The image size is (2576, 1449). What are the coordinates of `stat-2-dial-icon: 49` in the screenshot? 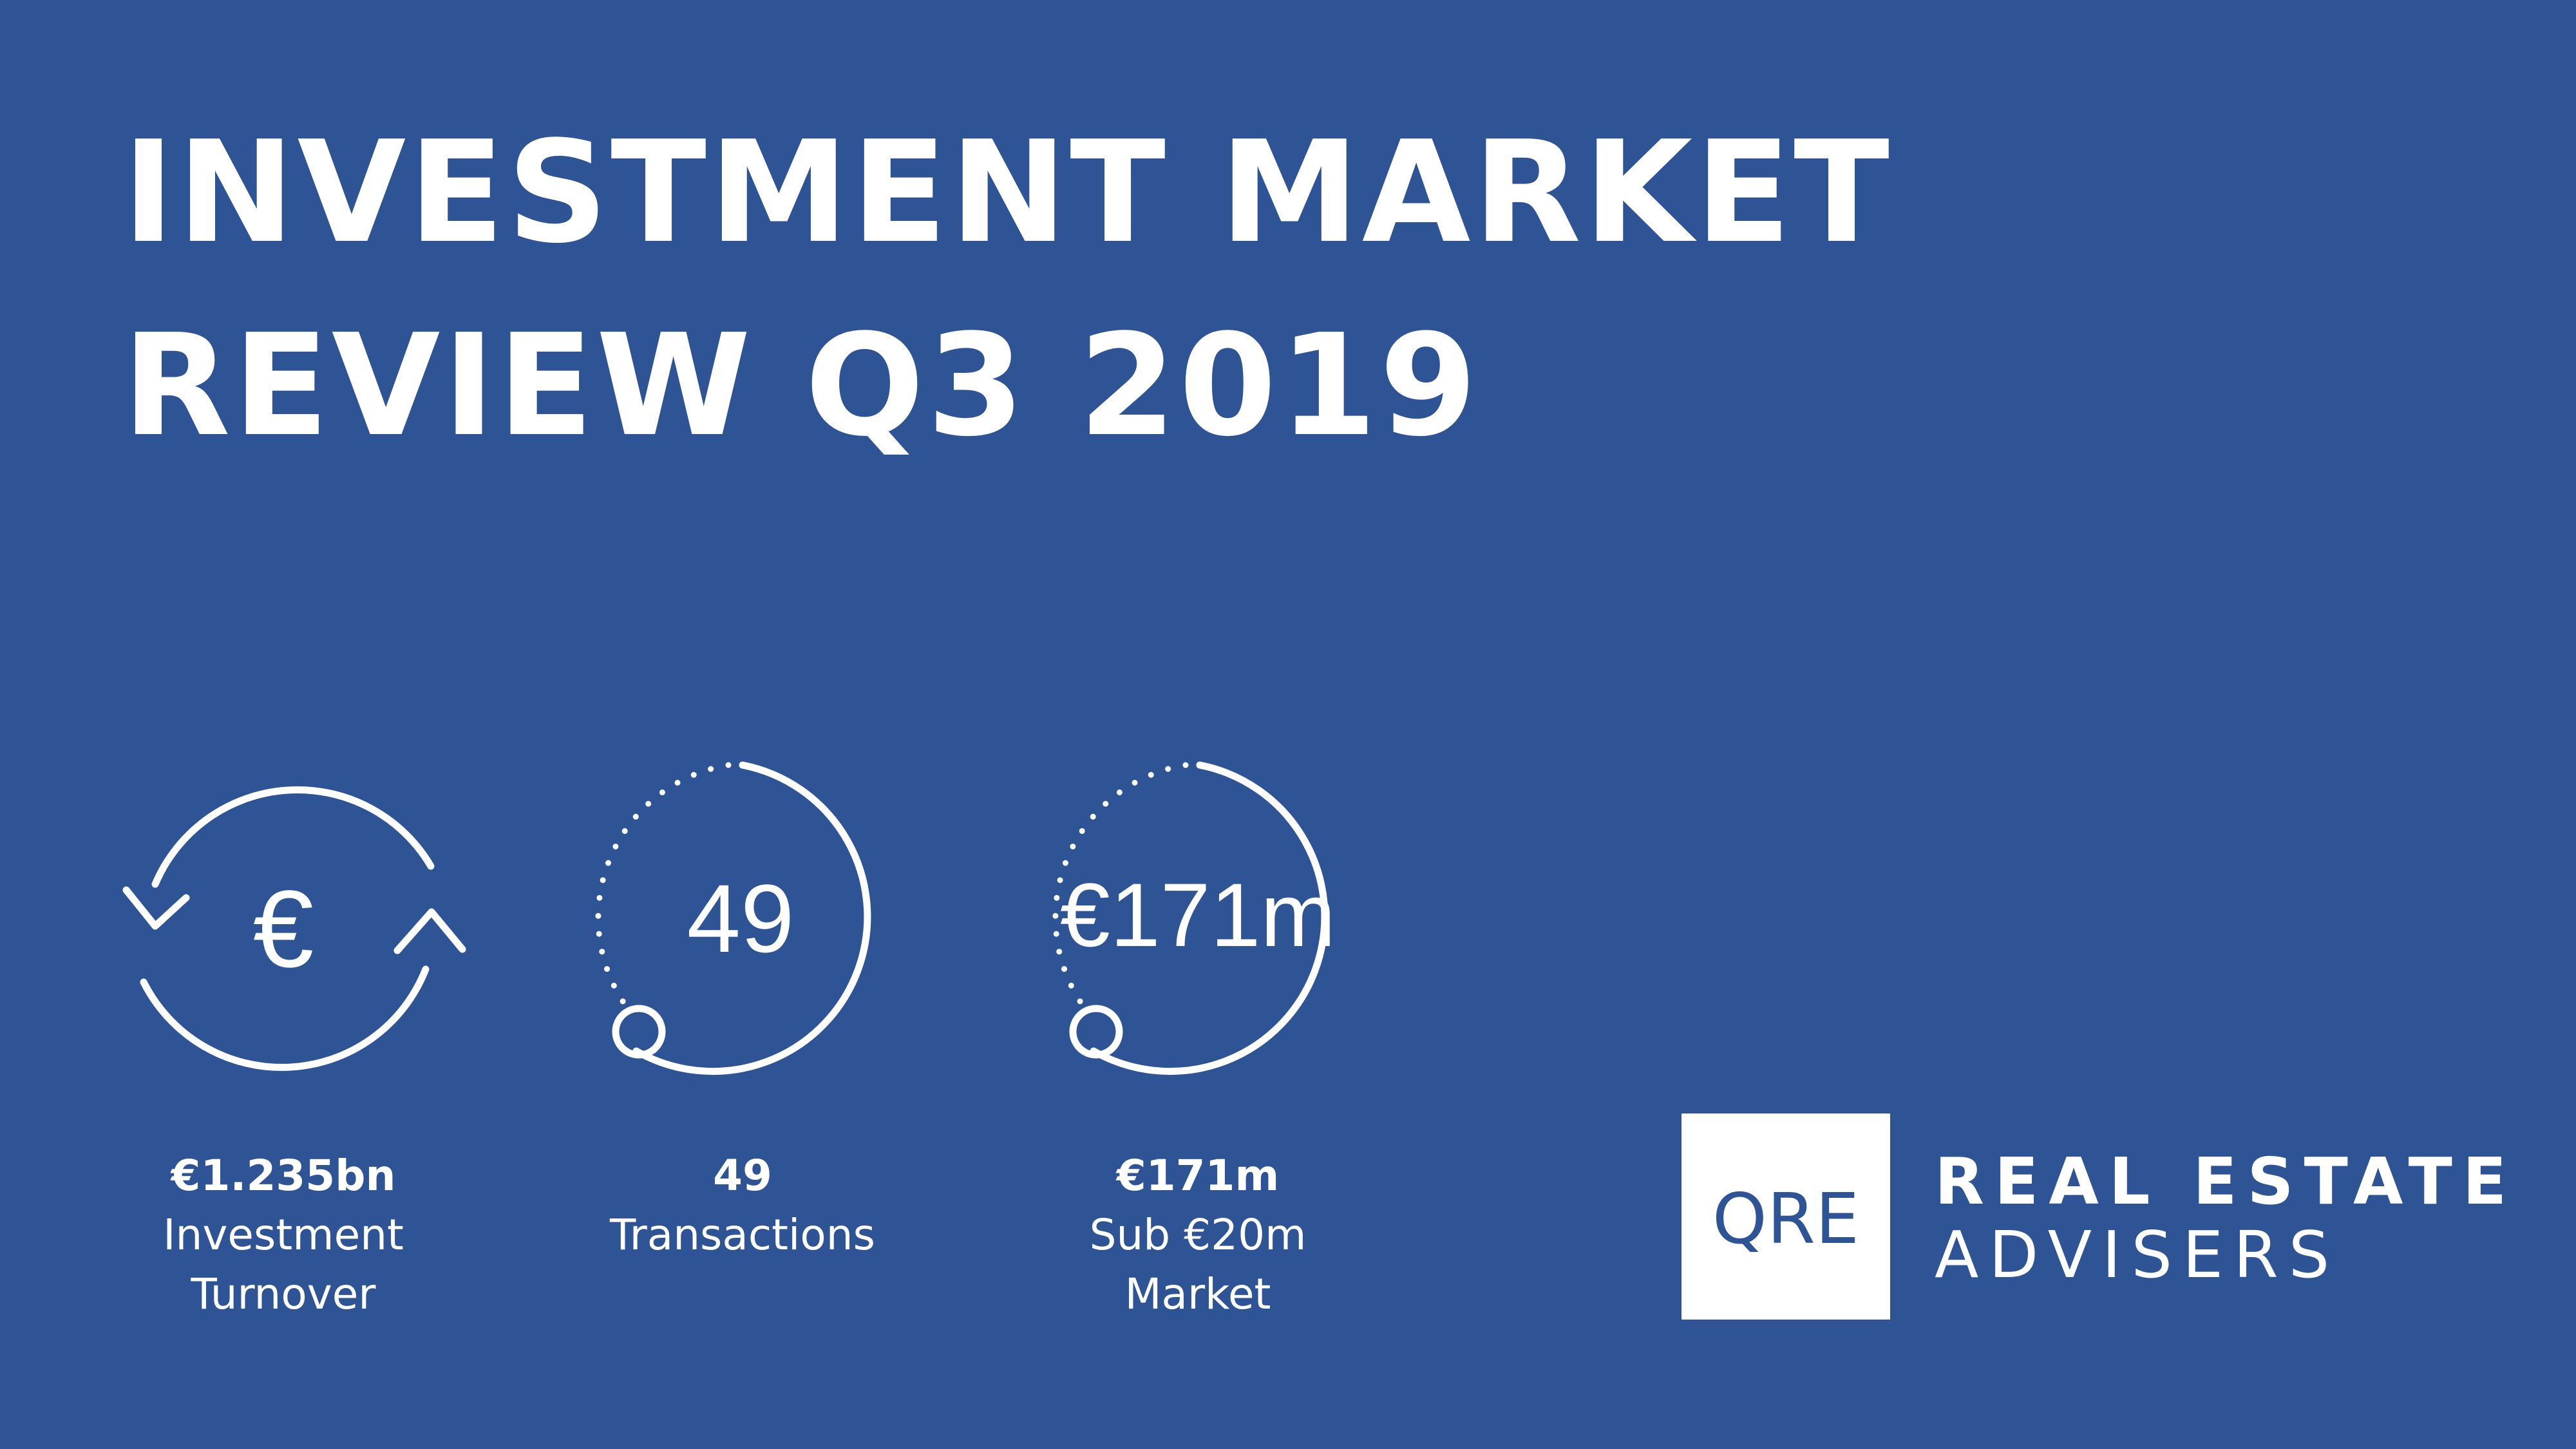 It's located at (741, 921).